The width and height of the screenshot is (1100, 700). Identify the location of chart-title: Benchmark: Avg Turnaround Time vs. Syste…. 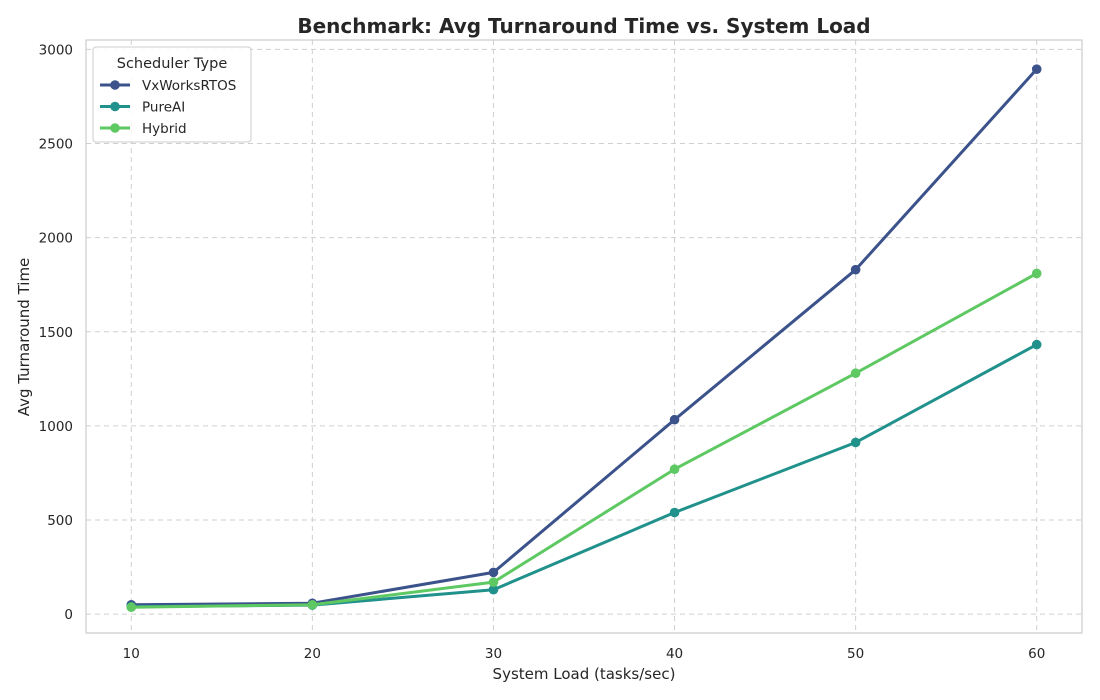
(583, 26).